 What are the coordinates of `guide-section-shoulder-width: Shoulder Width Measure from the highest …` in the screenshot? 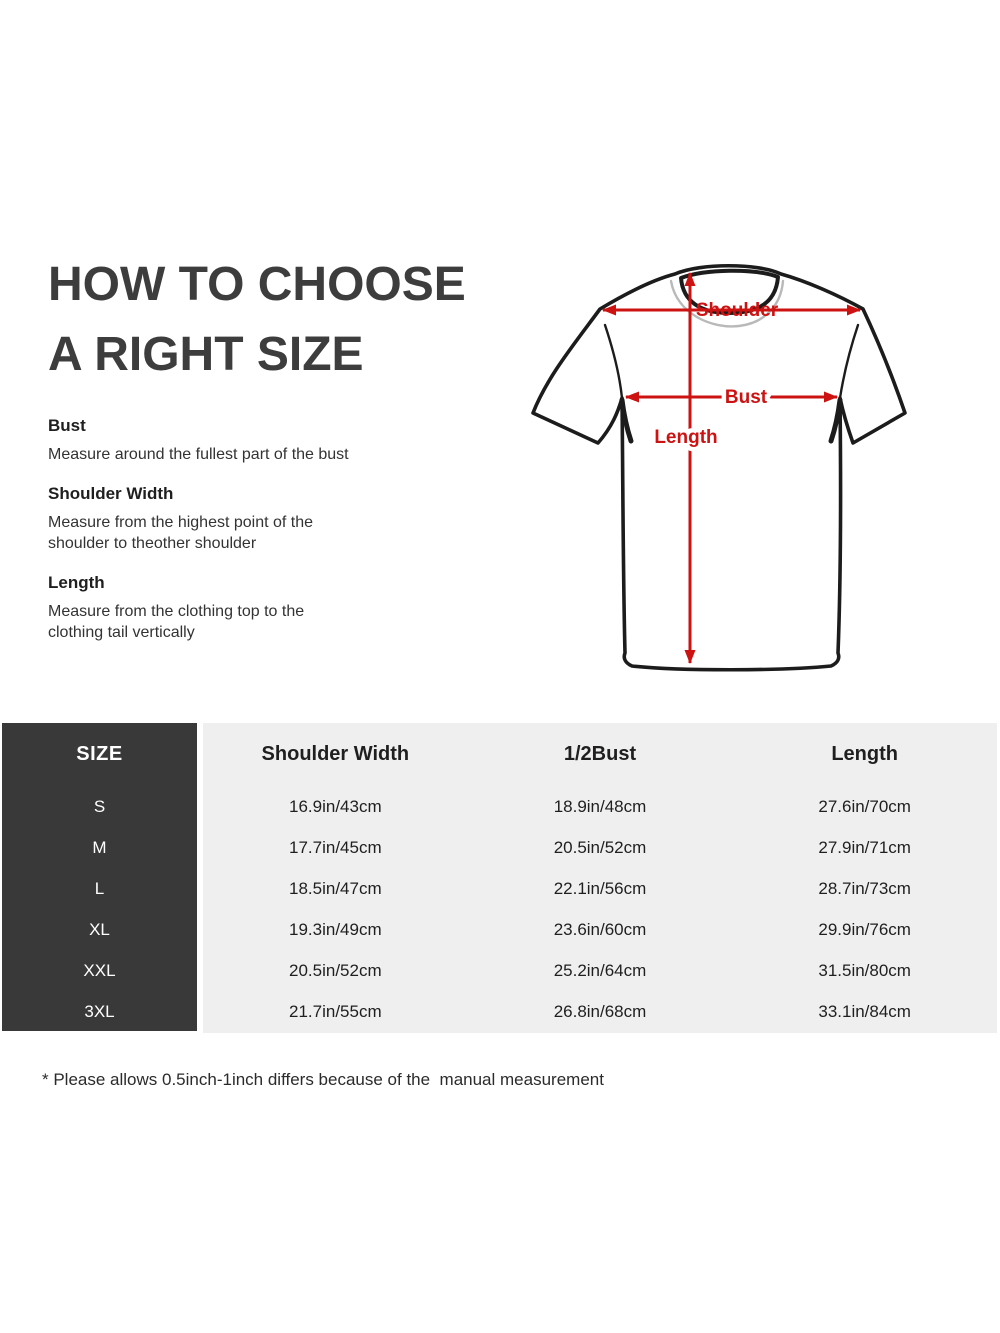 It's located at (258, 519).